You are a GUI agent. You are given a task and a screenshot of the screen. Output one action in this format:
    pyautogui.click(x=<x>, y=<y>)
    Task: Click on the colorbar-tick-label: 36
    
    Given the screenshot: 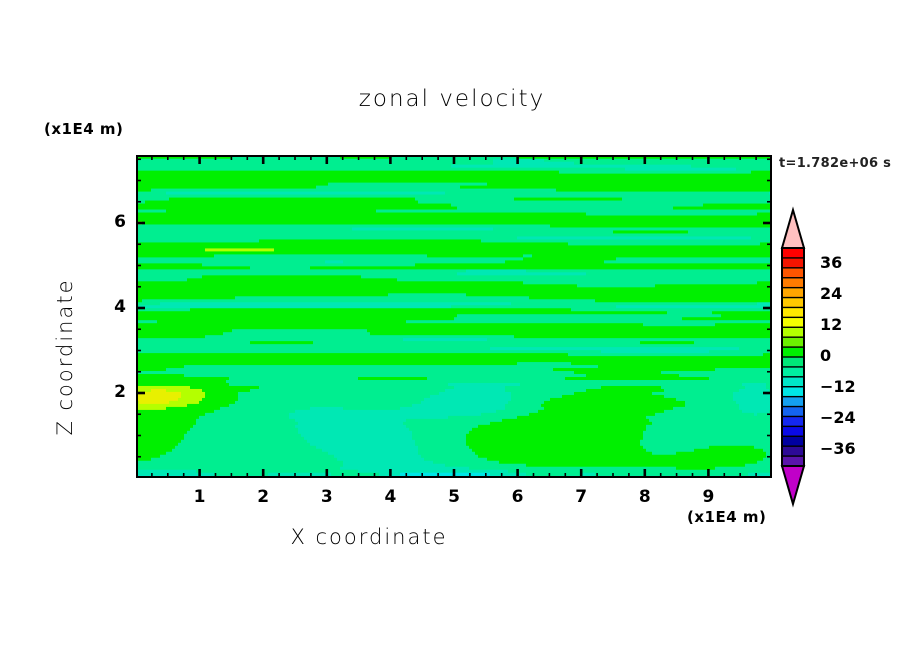 What is the action you would take?
    pyautogui.click(x=831, y=262)
    